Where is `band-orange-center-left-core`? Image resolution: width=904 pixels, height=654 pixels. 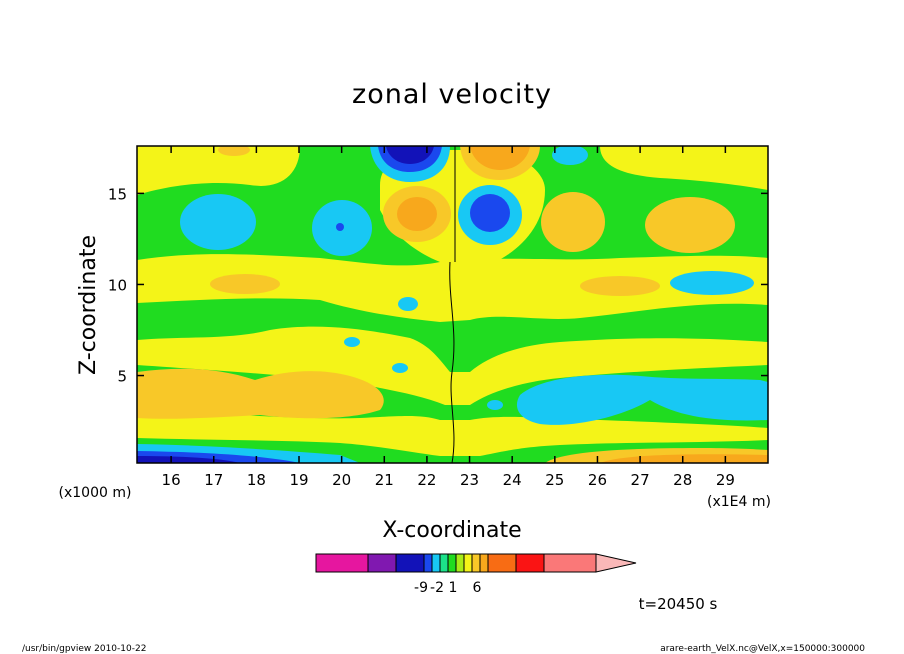 band-orange-center-left-core is located at coordinates (417, 214).